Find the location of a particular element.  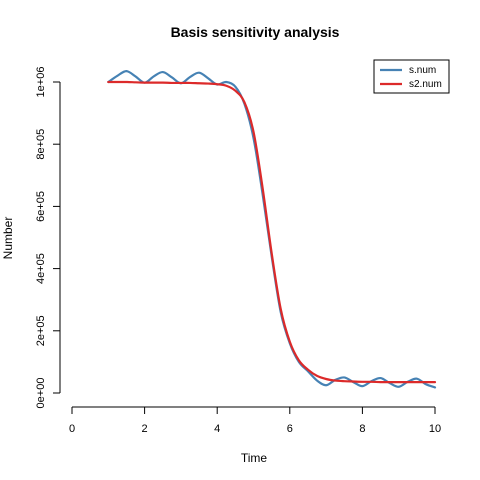

chart-title: Basis sensitivity analysis is located at coordinates (255, 32).